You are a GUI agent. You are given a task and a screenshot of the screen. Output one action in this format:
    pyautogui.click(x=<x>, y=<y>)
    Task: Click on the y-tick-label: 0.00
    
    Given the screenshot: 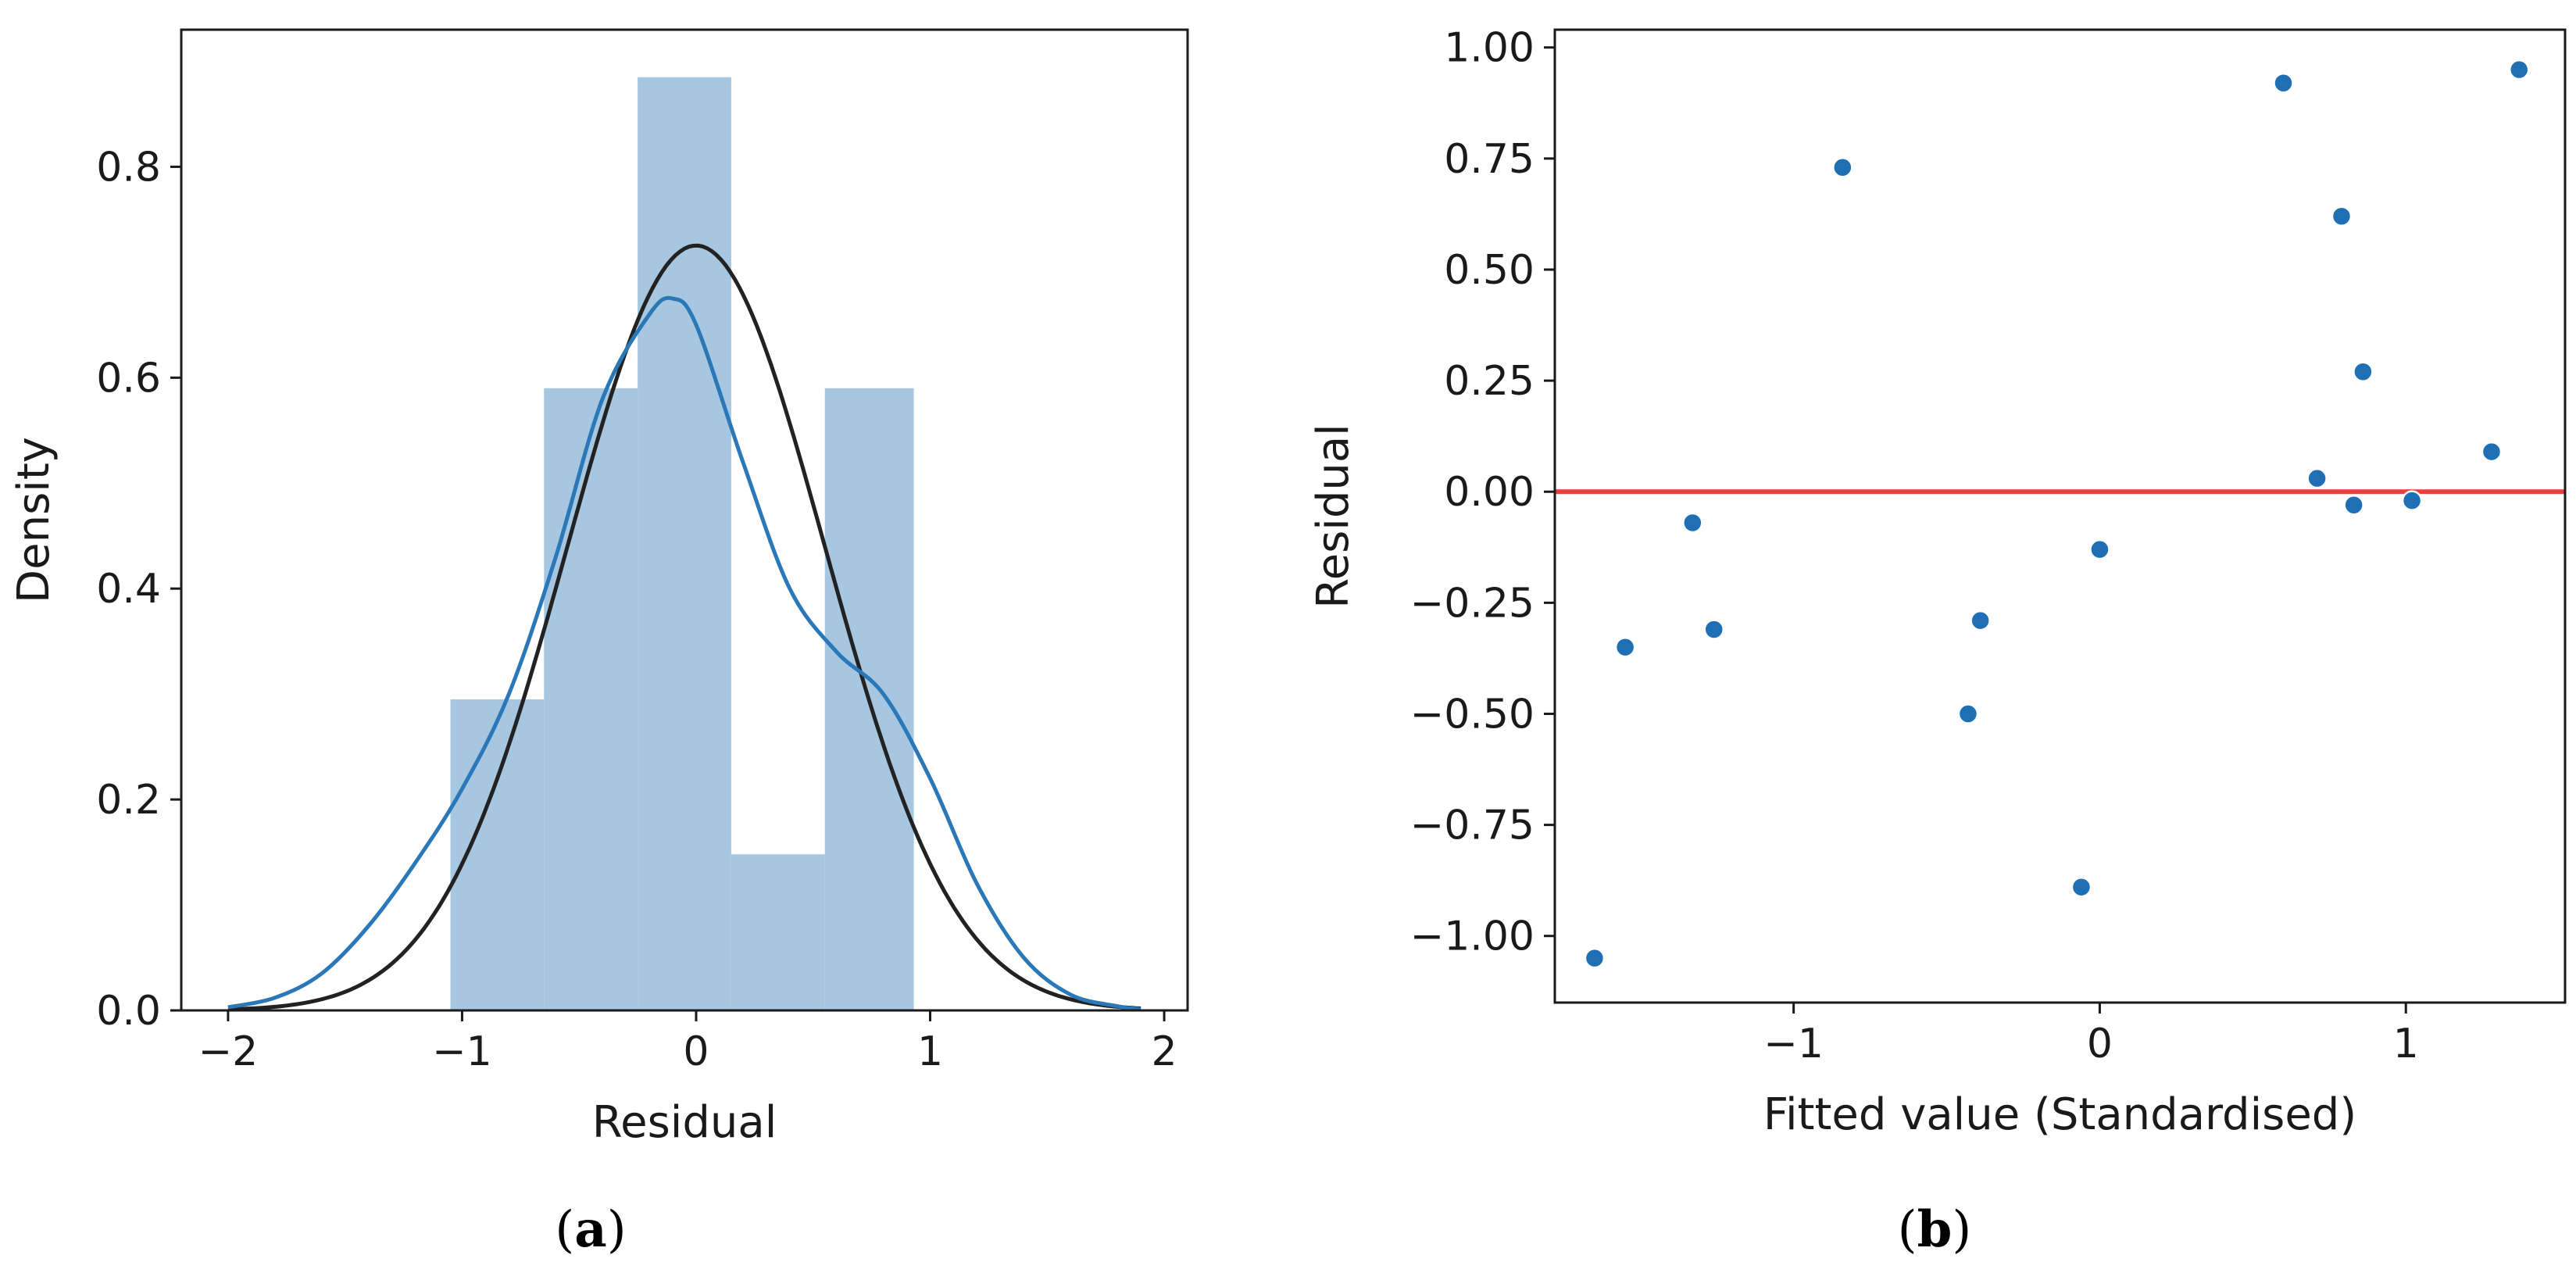 What is the action you would take?
    pyautogui.click(x=1490, y=492)
    